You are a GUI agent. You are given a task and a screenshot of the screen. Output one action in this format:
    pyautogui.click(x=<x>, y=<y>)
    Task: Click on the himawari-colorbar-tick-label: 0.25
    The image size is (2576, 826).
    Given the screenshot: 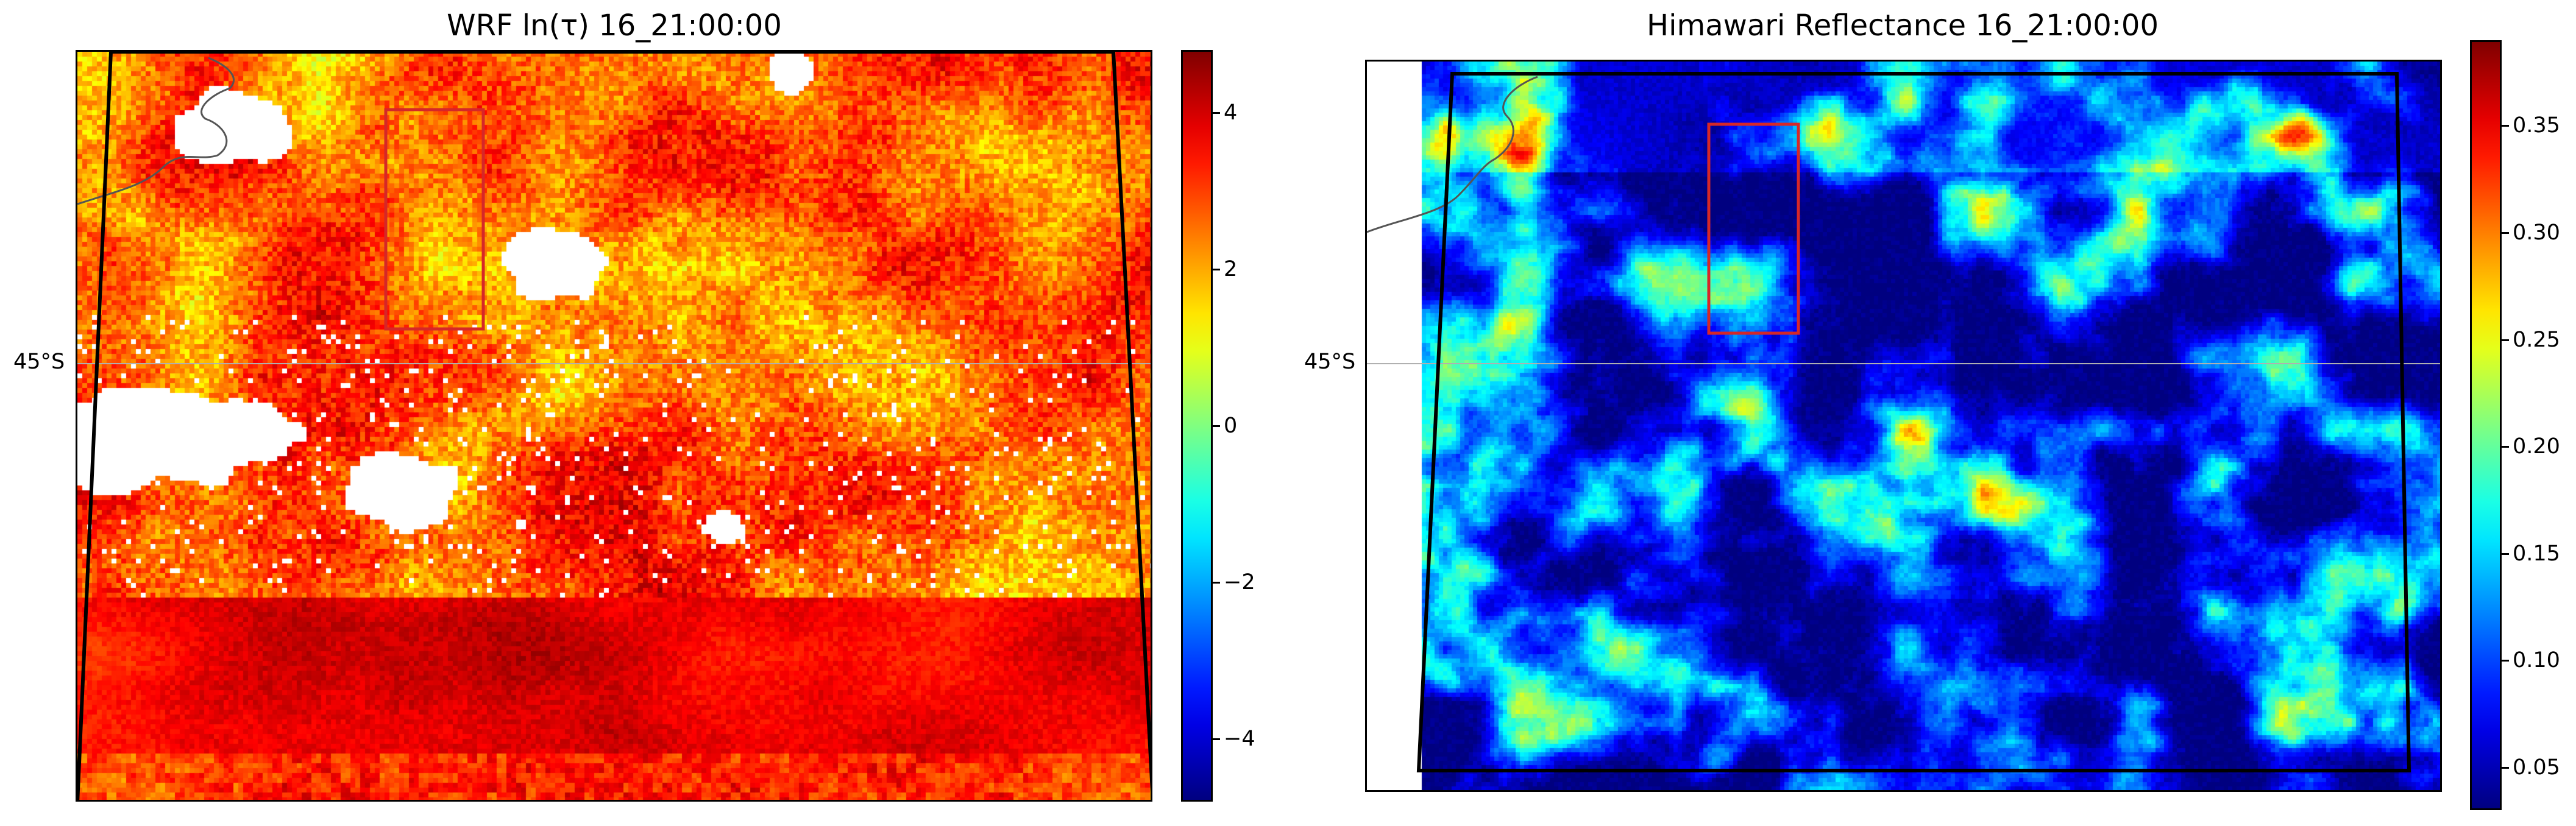 What is the action you would take?
    pyautogui.click(x=2537, y=339)
    